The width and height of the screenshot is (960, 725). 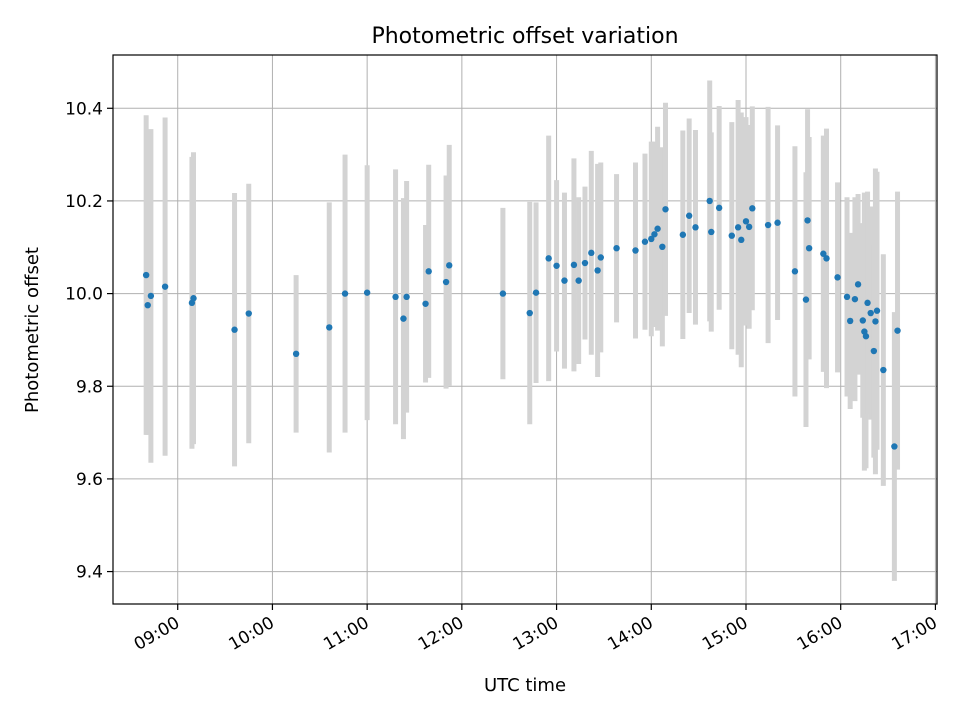 What do you see at coordinates (32, 330) in the screenshot?
I see `y-axis-label: Photometric offset` at bounding box center [32, 330].